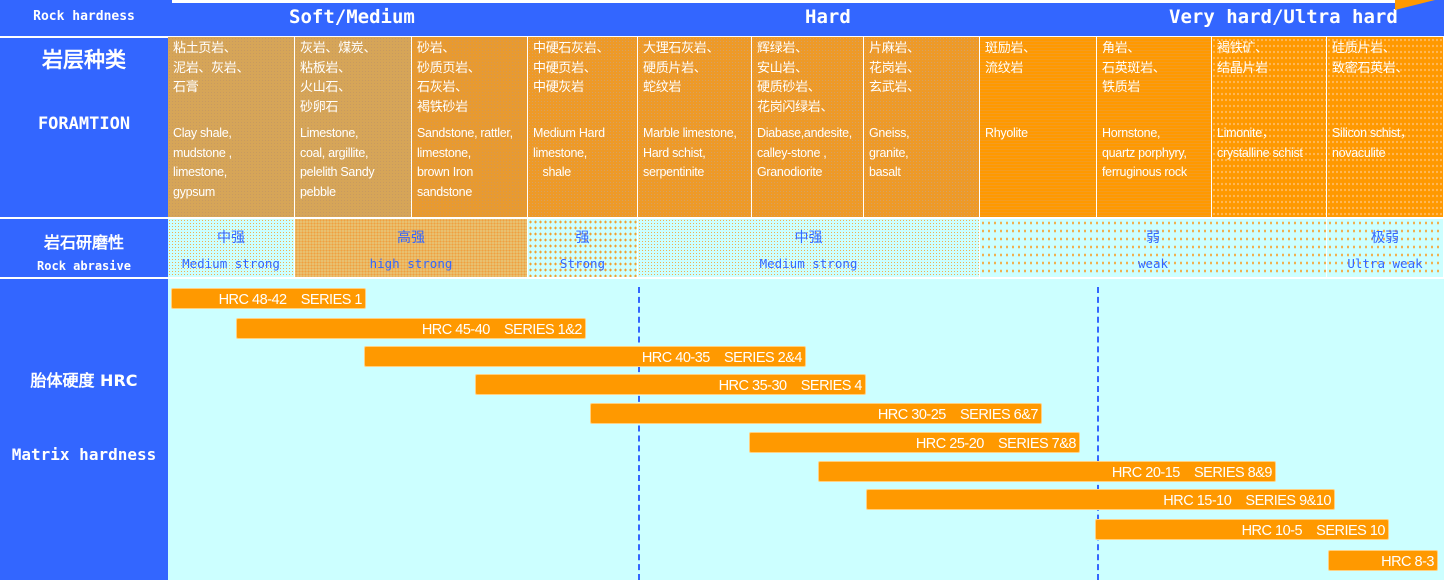 The width and height of the screenshot is (1444, 580). I want to click on abrasive-cn: 岩石研磨性, so click(83, 242).